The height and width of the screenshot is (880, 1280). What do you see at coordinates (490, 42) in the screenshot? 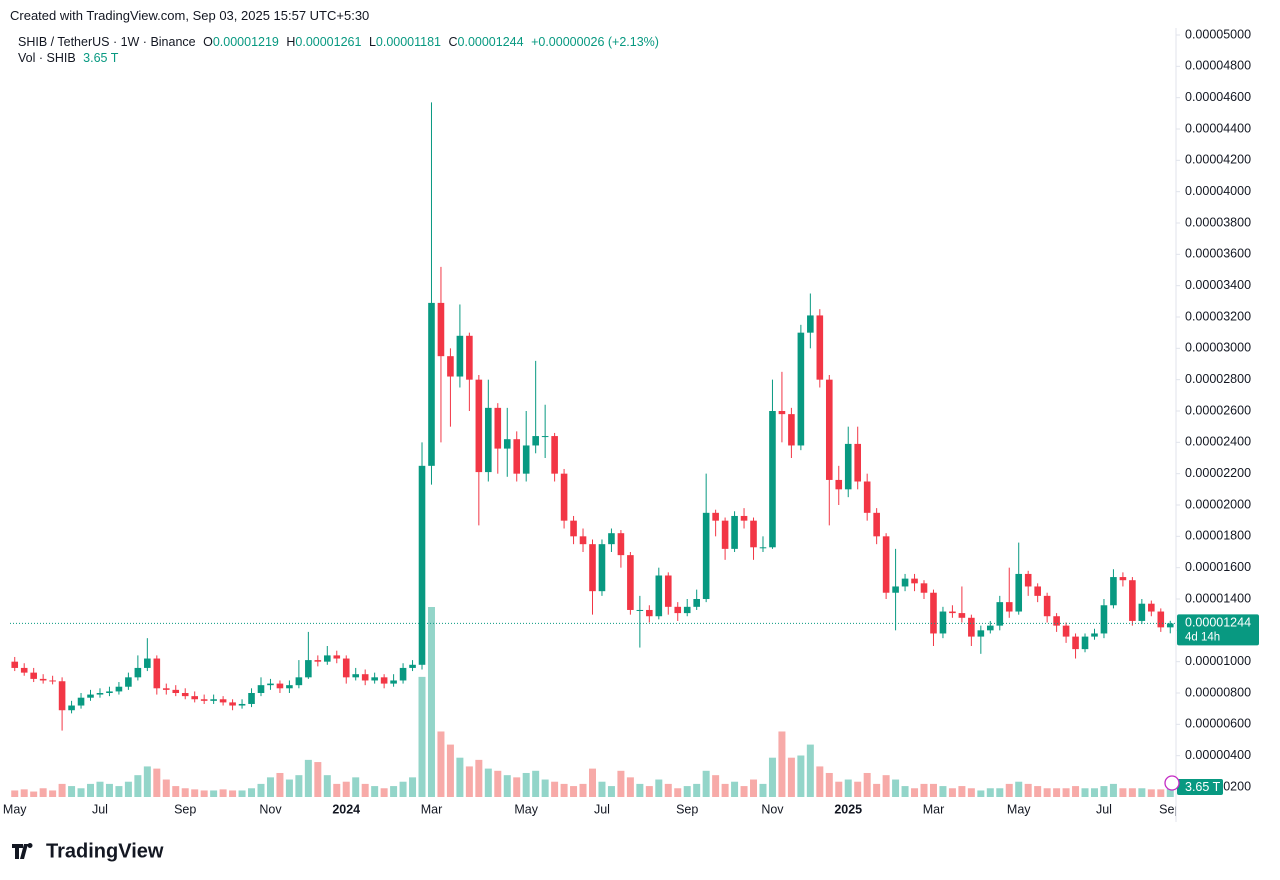
I see `c-value: 0.00001244` at bounding box center [490, 42].